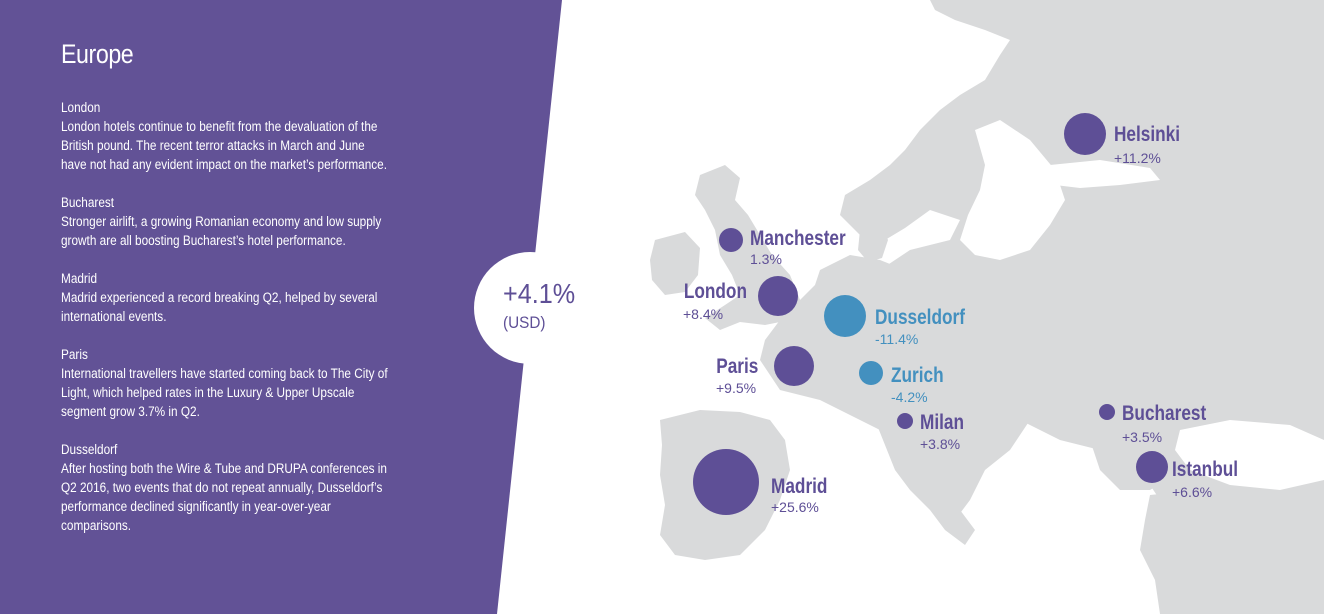  I want to click on city-name-istanbul: Istanbul, so click(1205, 469).